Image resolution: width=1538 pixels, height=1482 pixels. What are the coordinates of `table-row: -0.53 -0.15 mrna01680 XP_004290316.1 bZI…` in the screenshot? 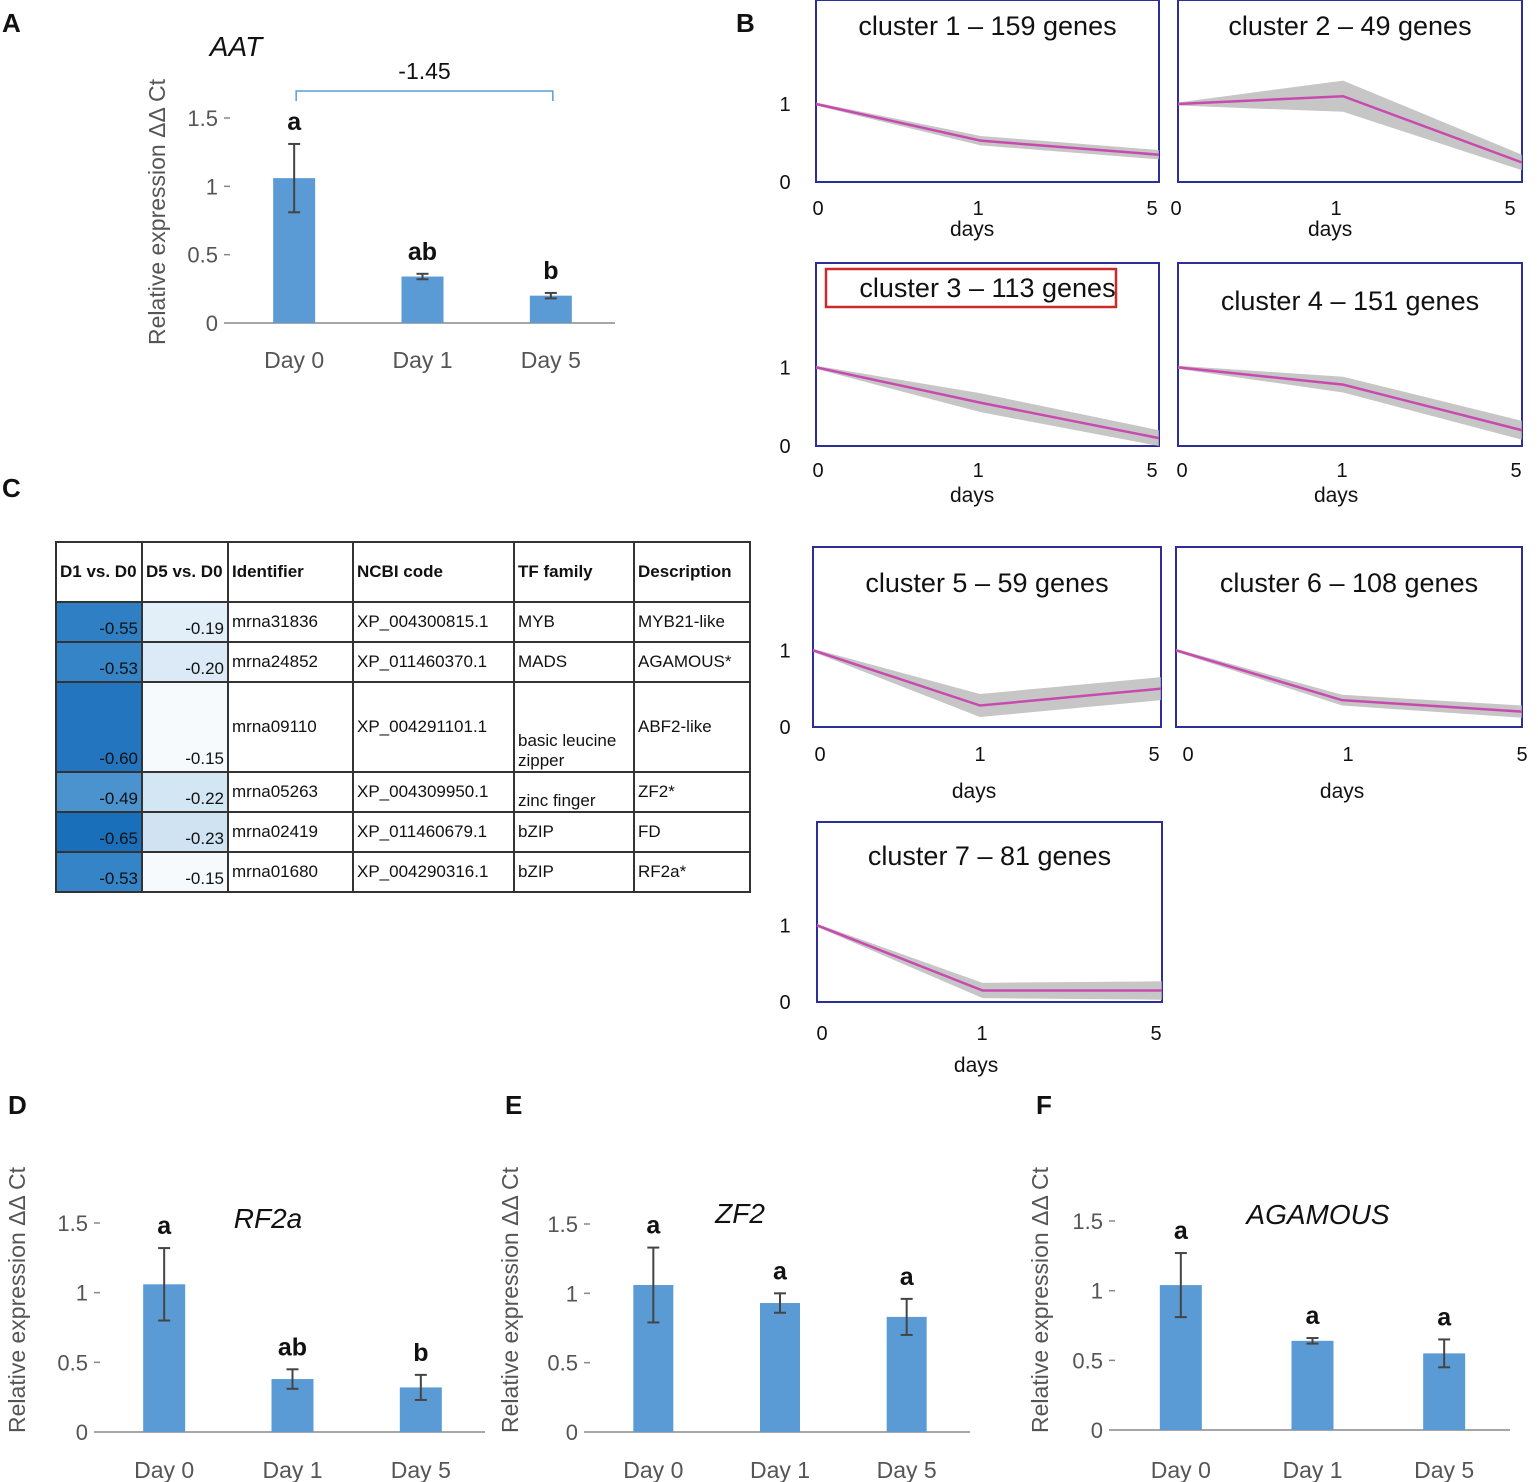 It's located at (403, 872).